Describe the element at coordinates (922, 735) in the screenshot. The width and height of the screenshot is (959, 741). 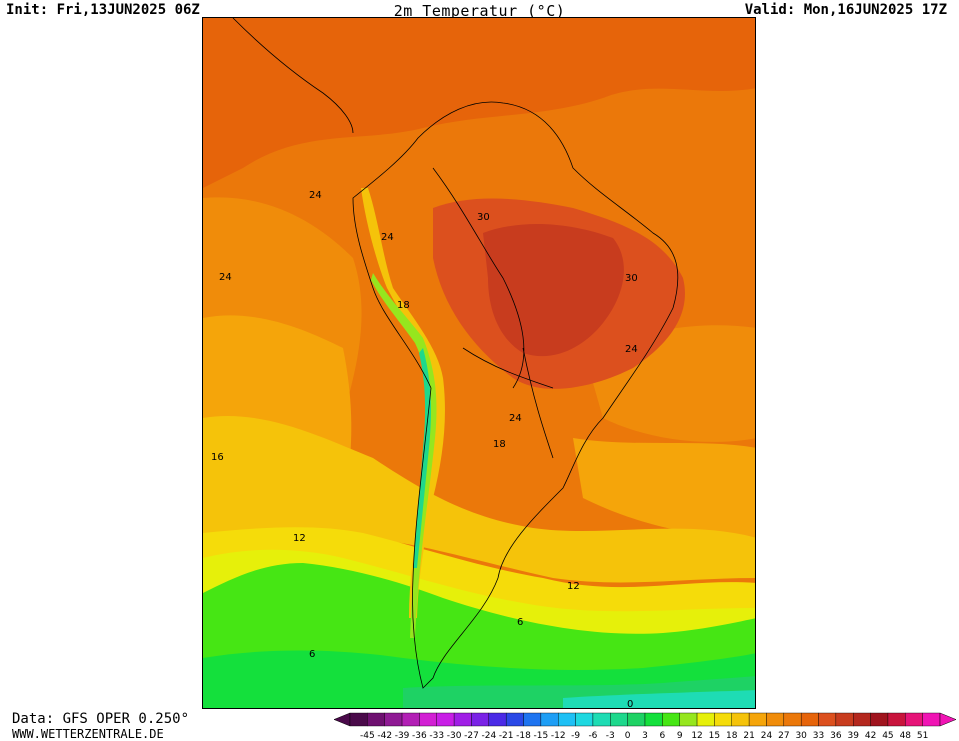
I see `colorbar-tick-label: 51` at that location.